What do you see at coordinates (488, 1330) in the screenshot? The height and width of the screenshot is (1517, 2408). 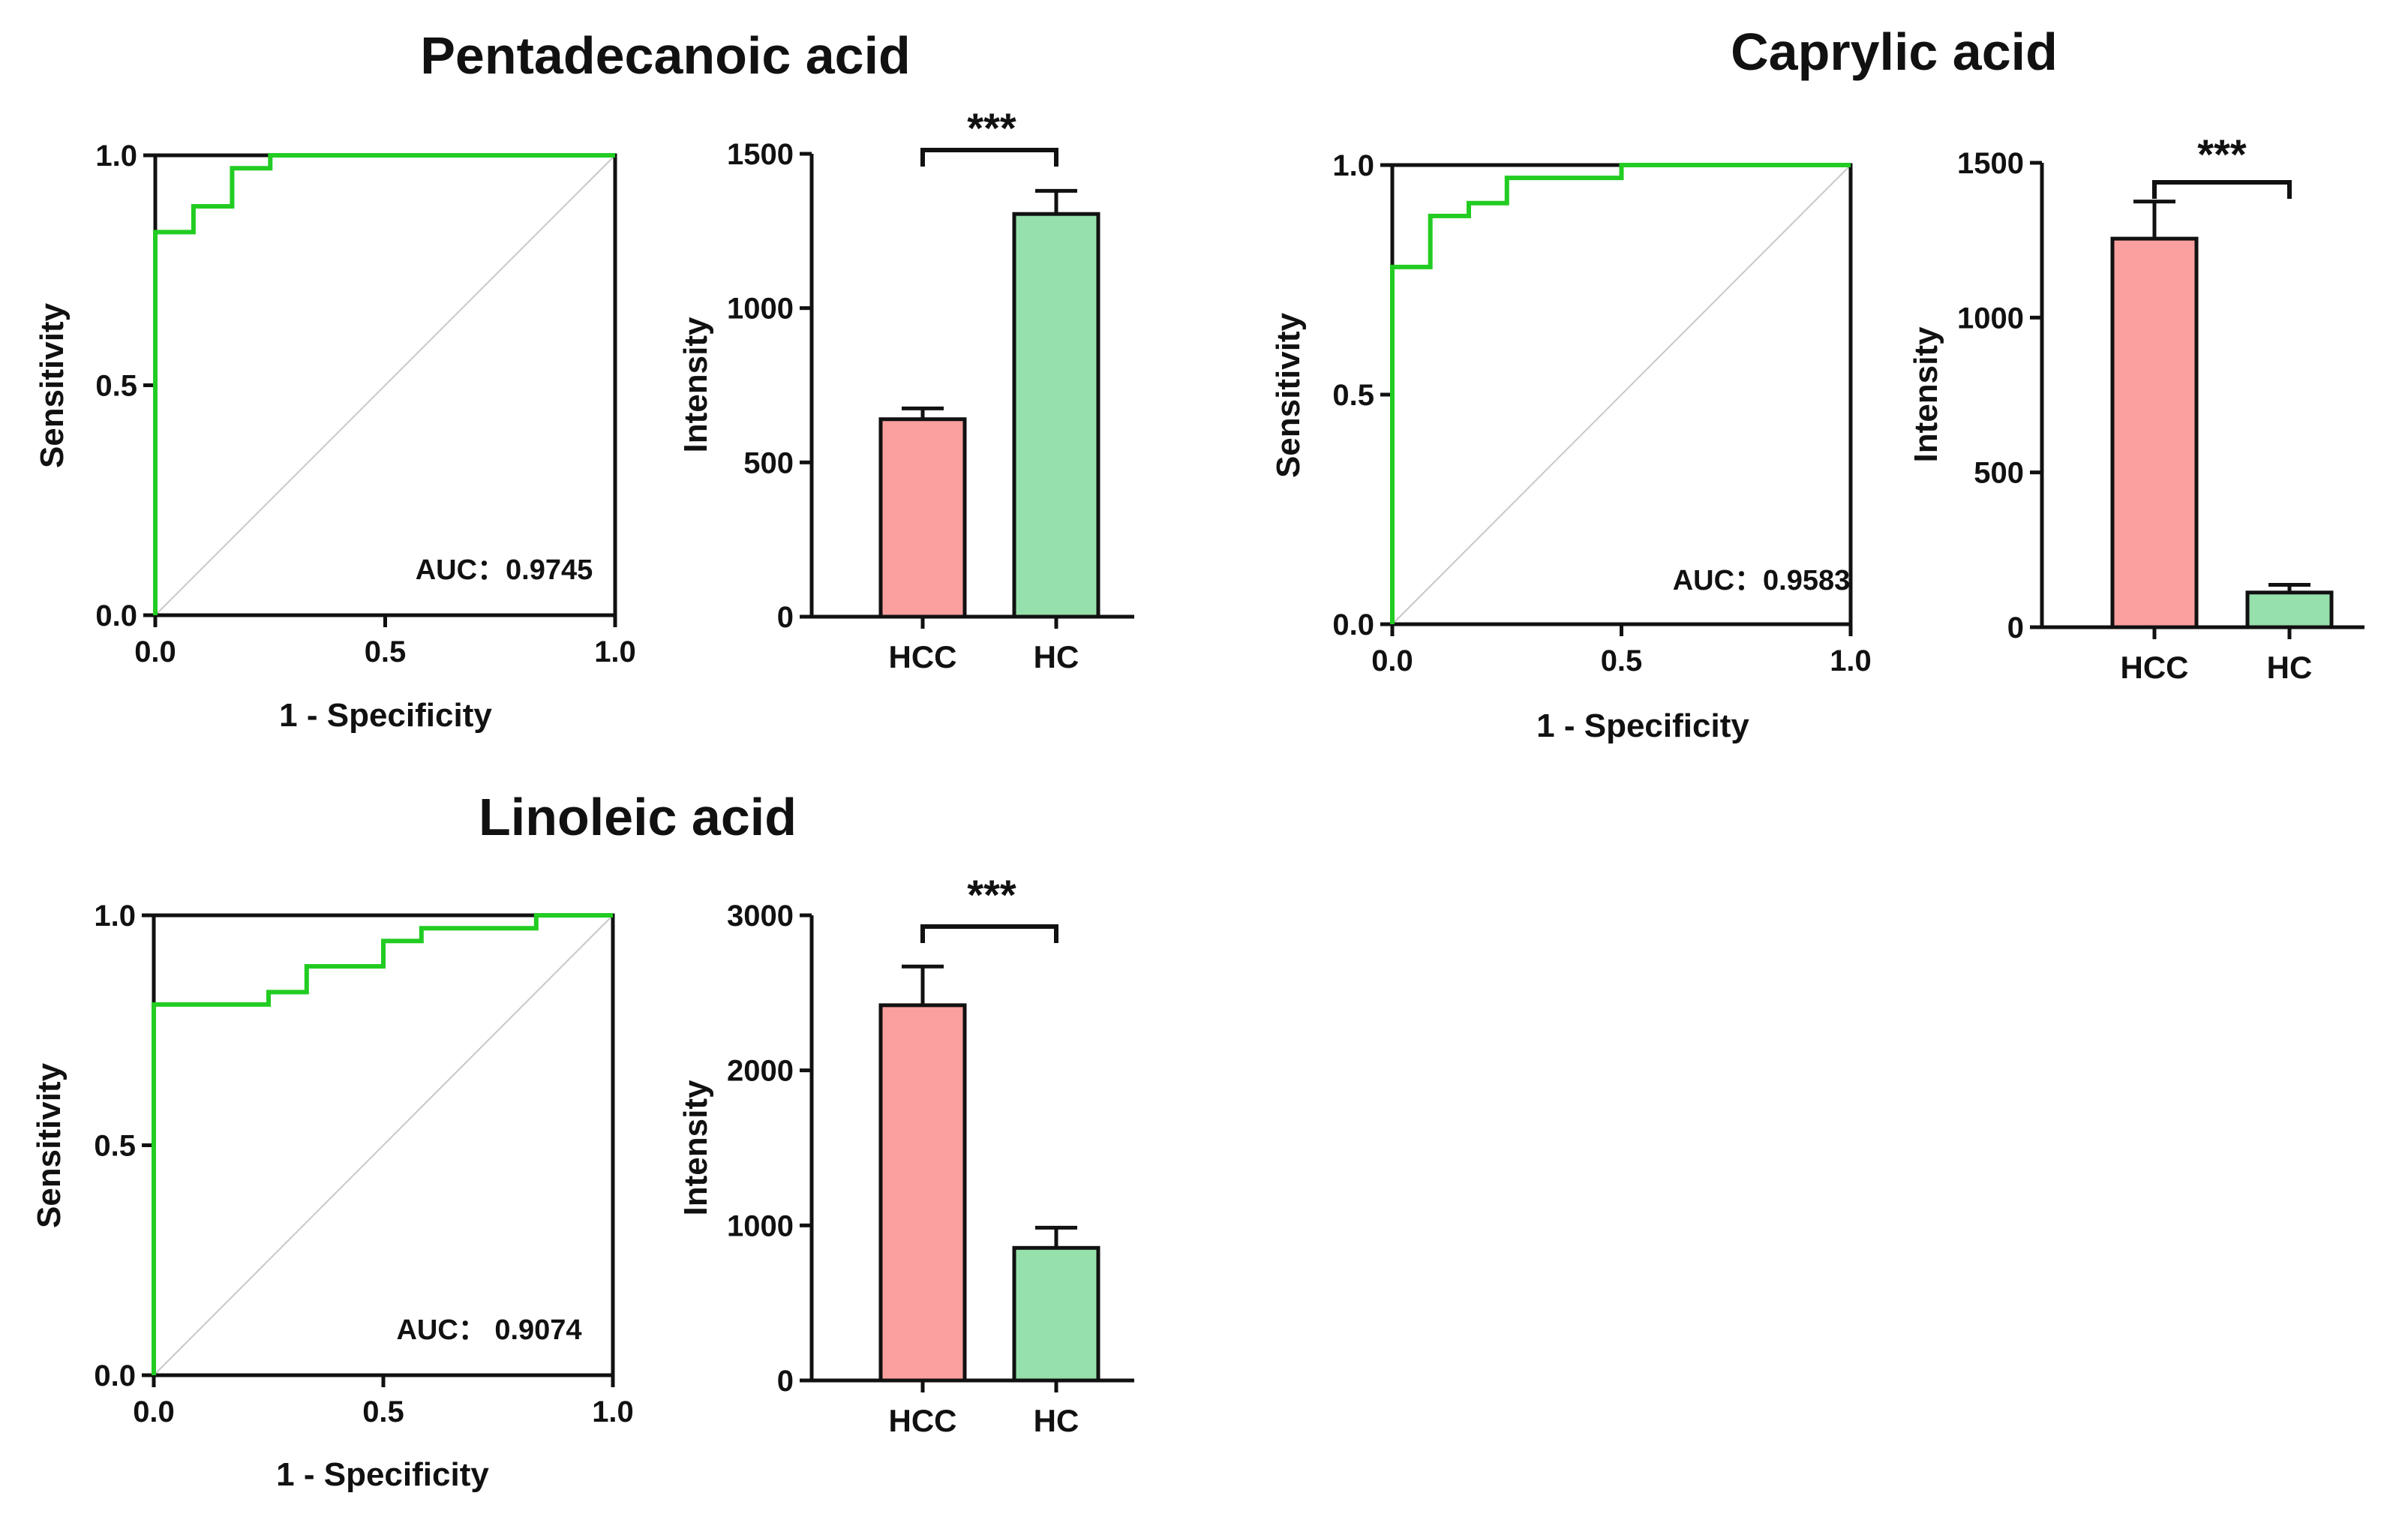 I see `auc-annotation: AUC： 0.9074` at bounding box center [488, 1330].